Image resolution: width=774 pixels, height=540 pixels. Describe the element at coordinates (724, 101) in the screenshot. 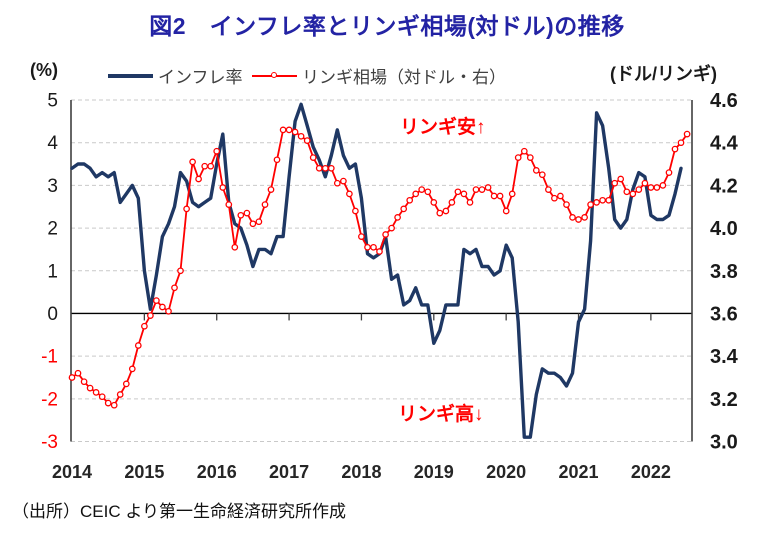

I see `right-tick-label: 4.6` at that location.